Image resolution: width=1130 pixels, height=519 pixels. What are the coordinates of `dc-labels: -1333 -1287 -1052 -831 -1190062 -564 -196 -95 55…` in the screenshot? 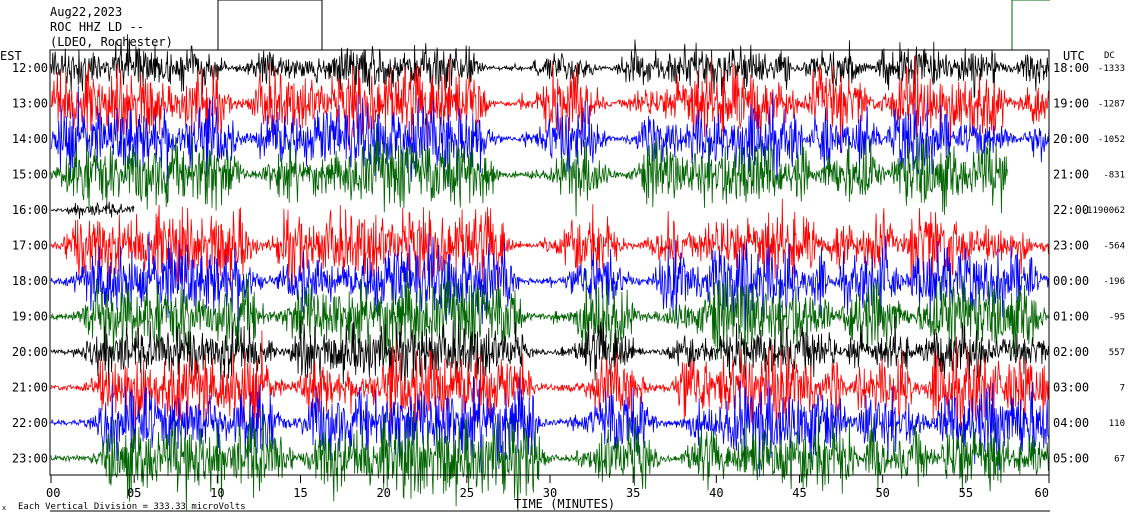 It's located at (1103, 264).